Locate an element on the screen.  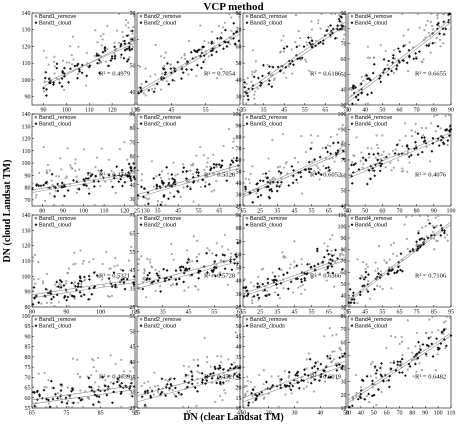
panel-frame is located at coordinates (83, 59).